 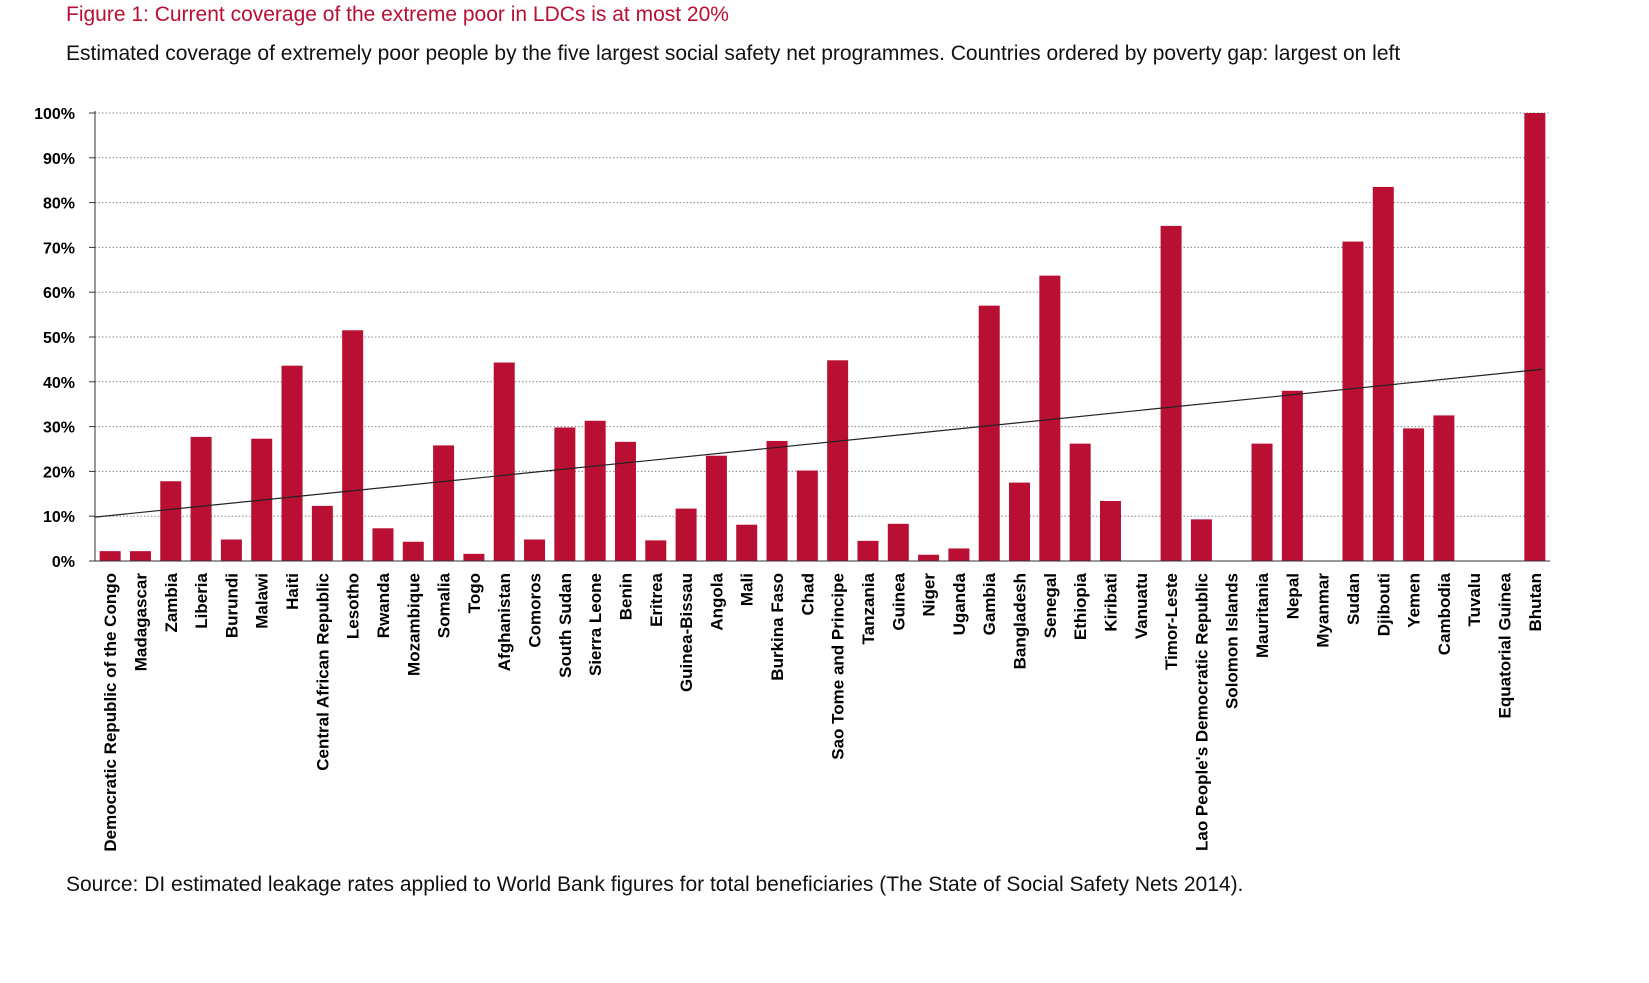 What do you see at coordinates (59, 248) in the screenshot?
I see `y-tick-label: 70%` at bounding box center [59, 248].